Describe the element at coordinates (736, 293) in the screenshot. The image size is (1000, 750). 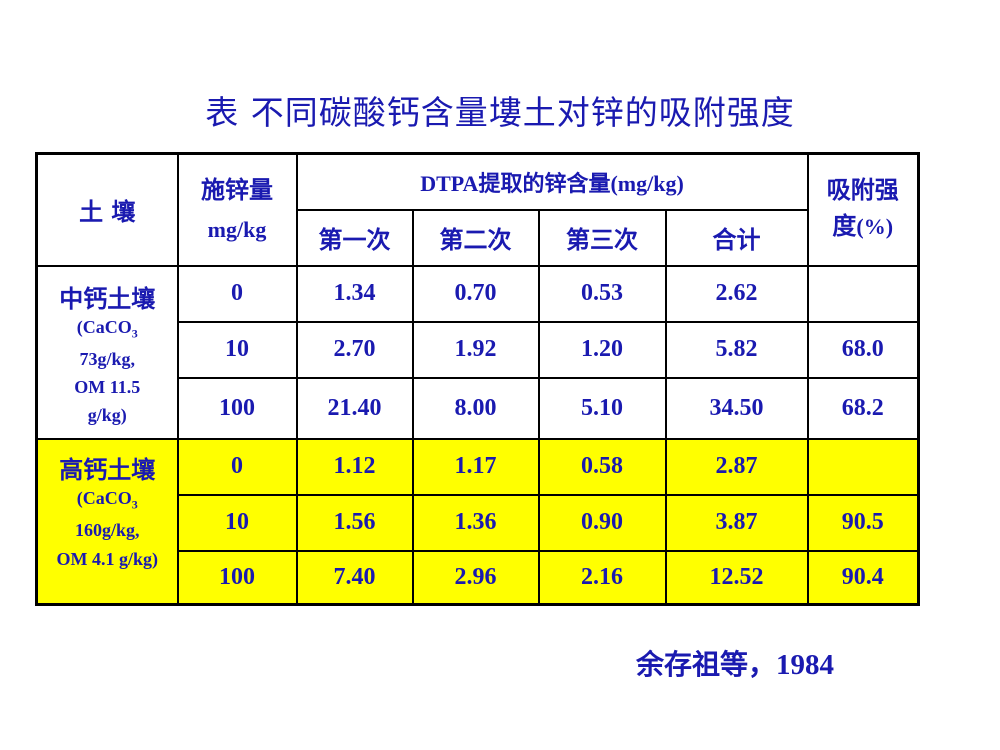
I see `total-cell: 2.62` at that location.